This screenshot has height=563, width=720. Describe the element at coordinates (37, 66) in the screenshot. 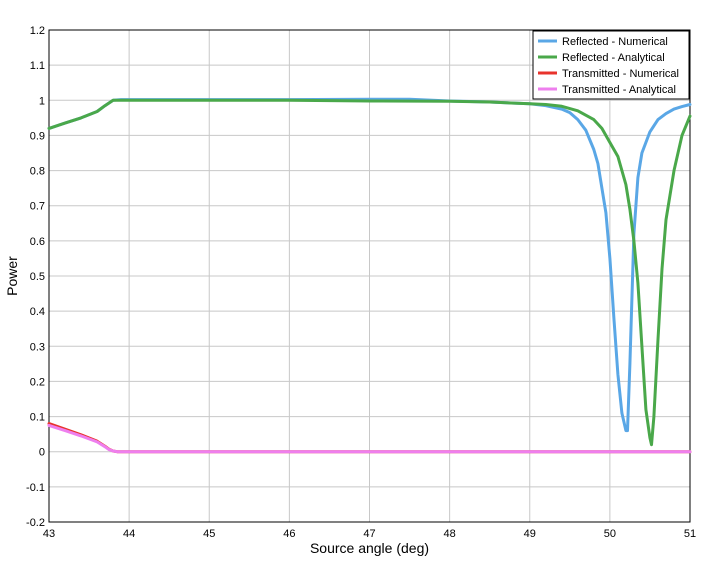

I see `y-tick-label: 1.1` at that location.